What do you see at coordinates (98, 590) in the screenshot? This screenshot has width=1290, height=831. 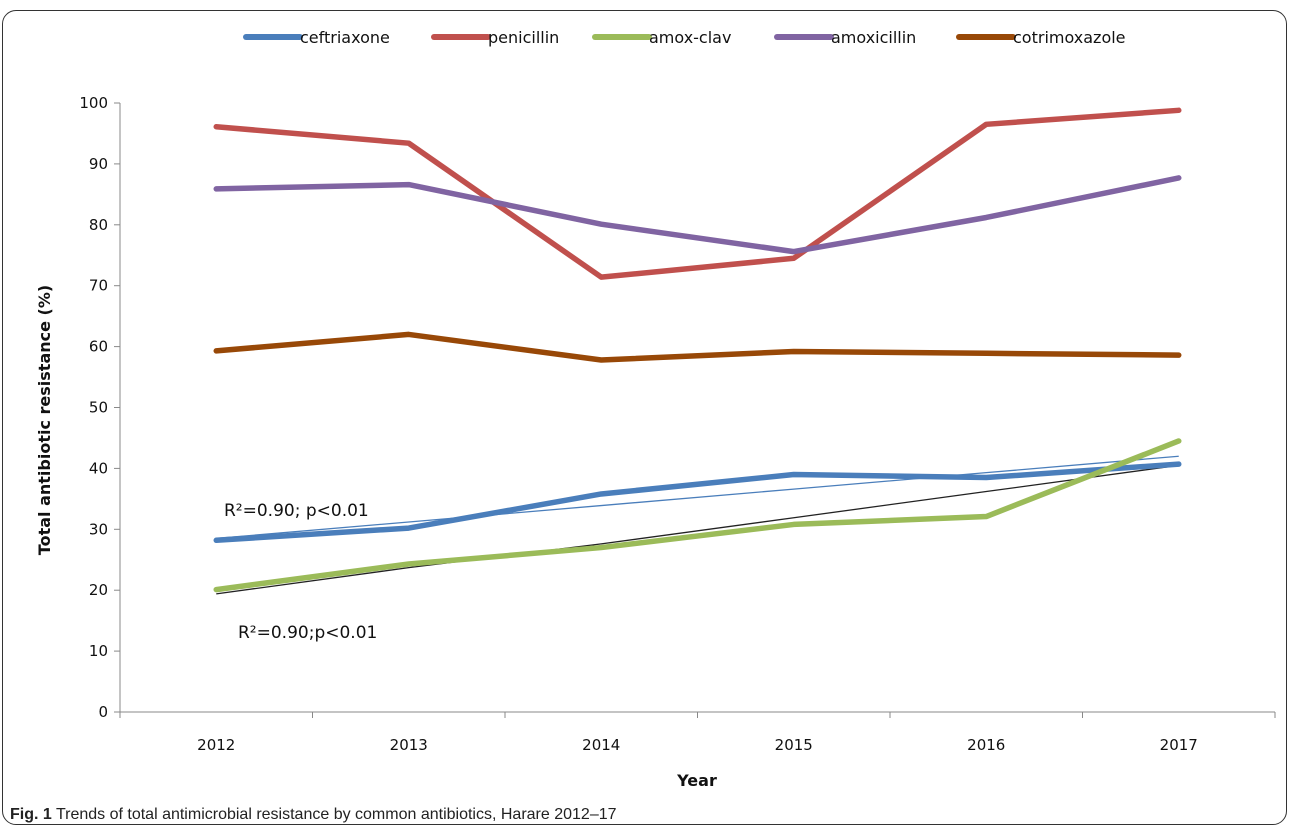 I see `y-tick-label: 20` at bounding box center [98, 590].